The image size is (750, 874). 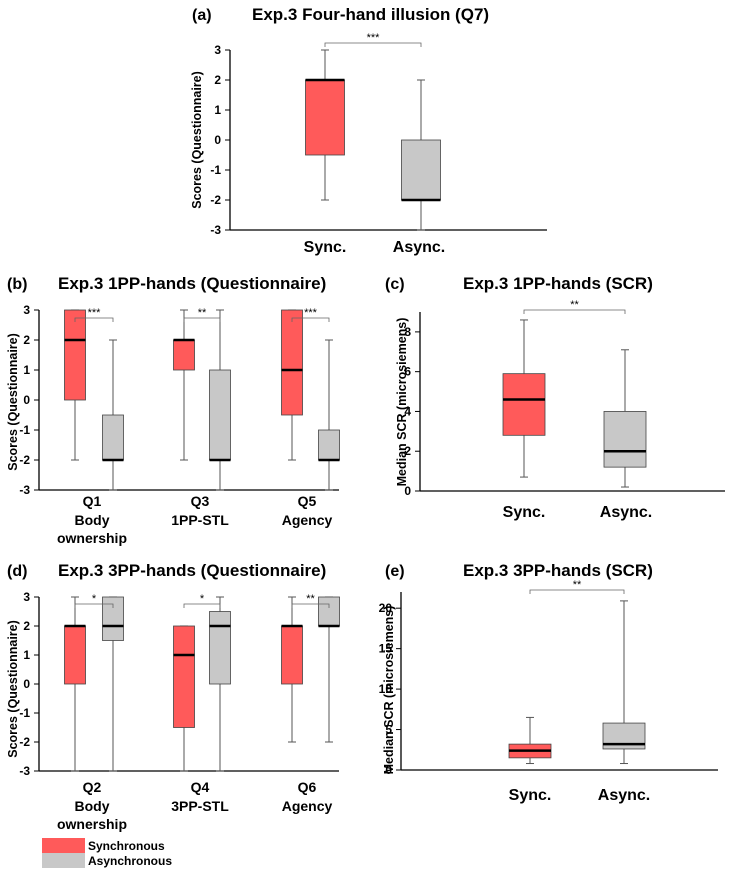 I want to click on panel-d-ytick-label: 1, so click(x=26, y=655).